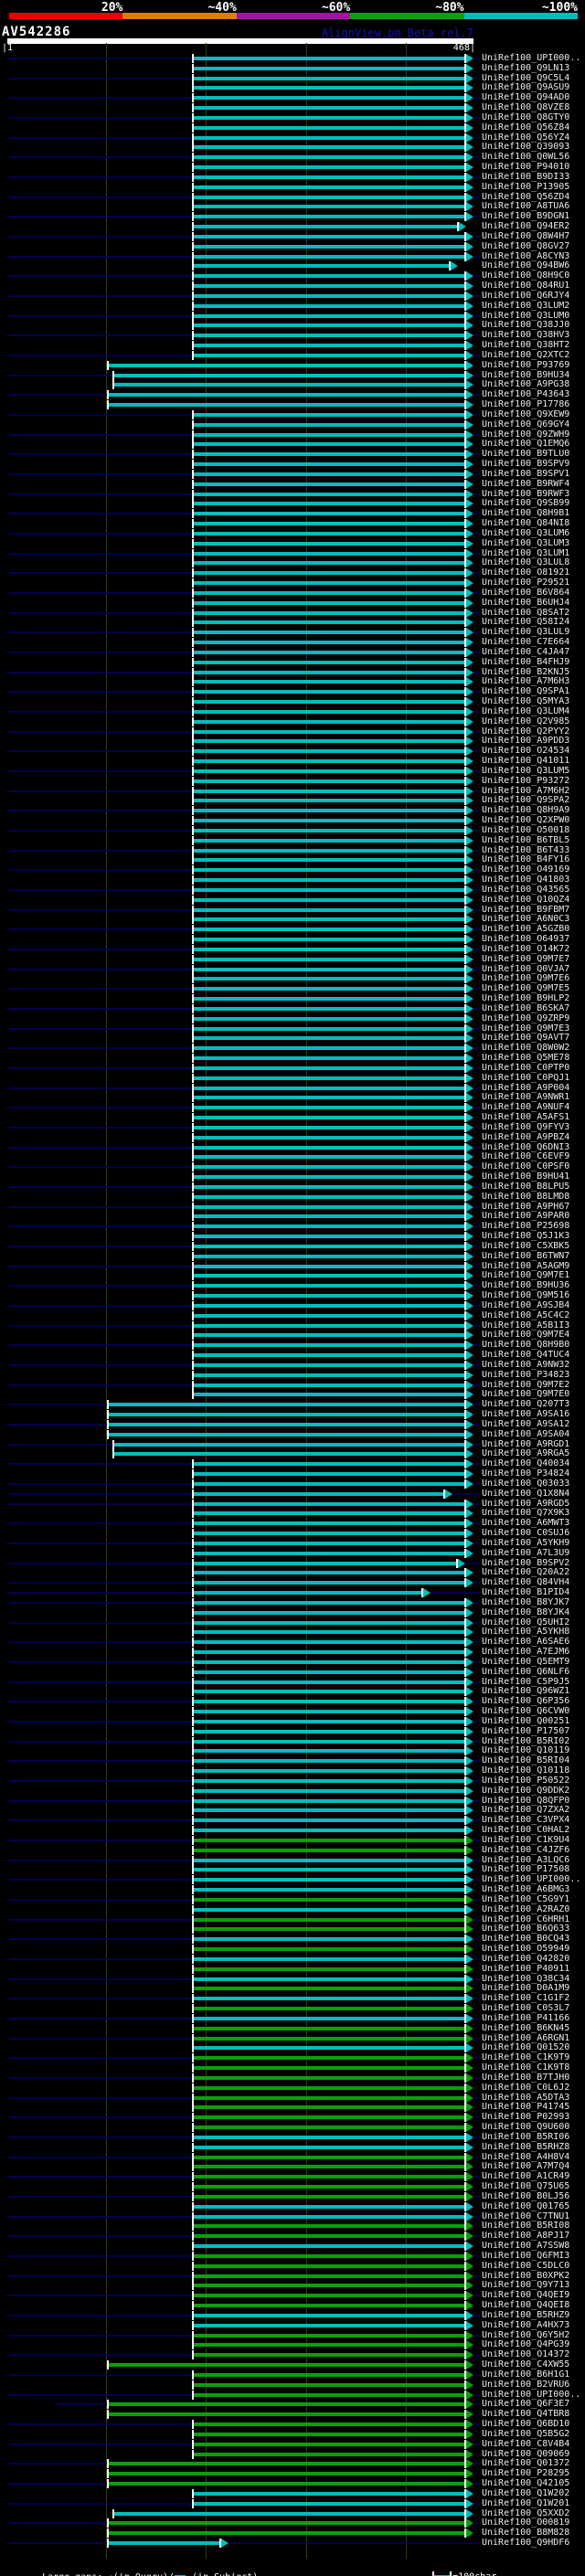 The height and width of the screenshot is (2576, 585). What do you see at coordinates (526, 1493) in the screenshot?
I see `hit-label: UniRef100_Q1X8N4` at bounding box center [526, 1493].